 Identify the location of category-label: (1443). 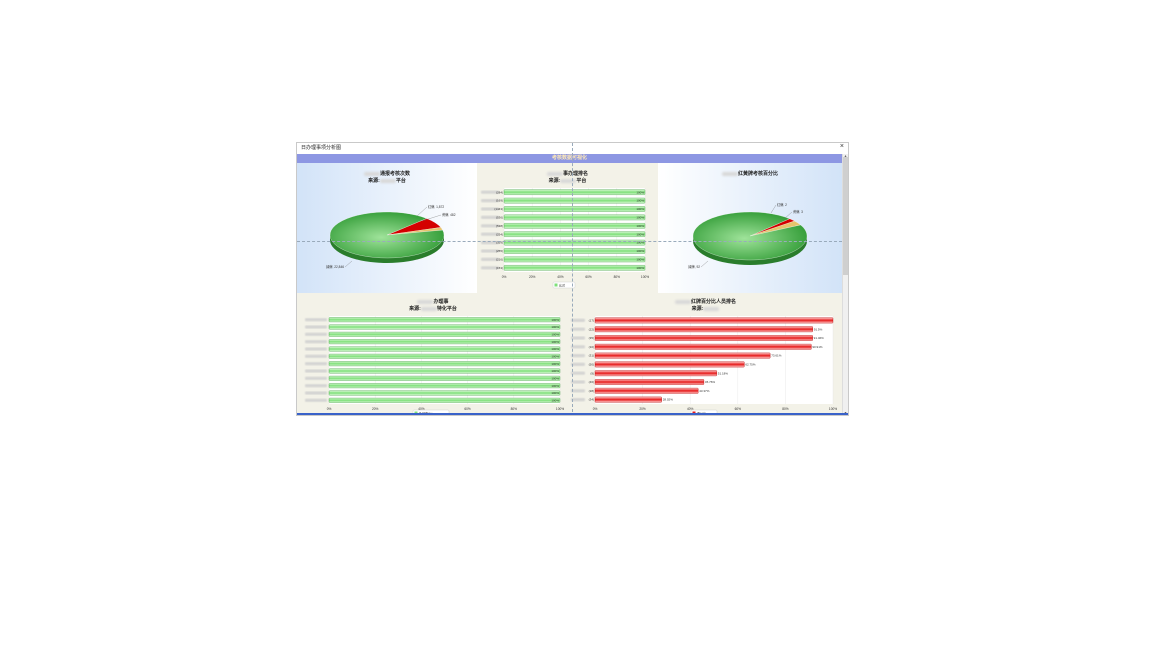
(498, 209).